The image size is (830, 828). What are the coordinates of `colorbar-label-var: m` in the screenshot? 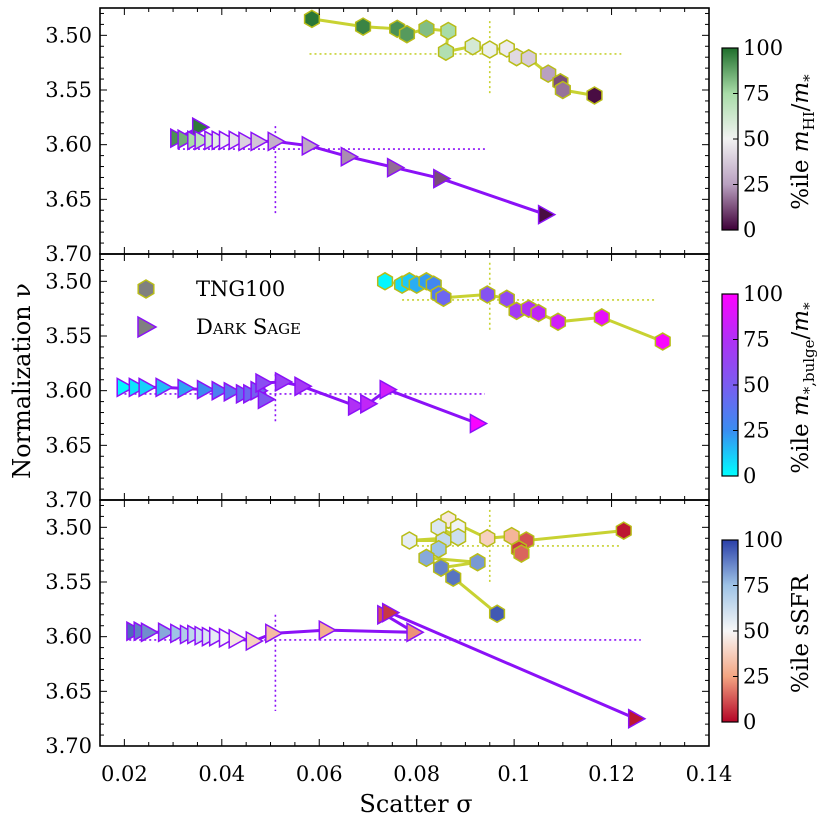 It's located at (801, 141).